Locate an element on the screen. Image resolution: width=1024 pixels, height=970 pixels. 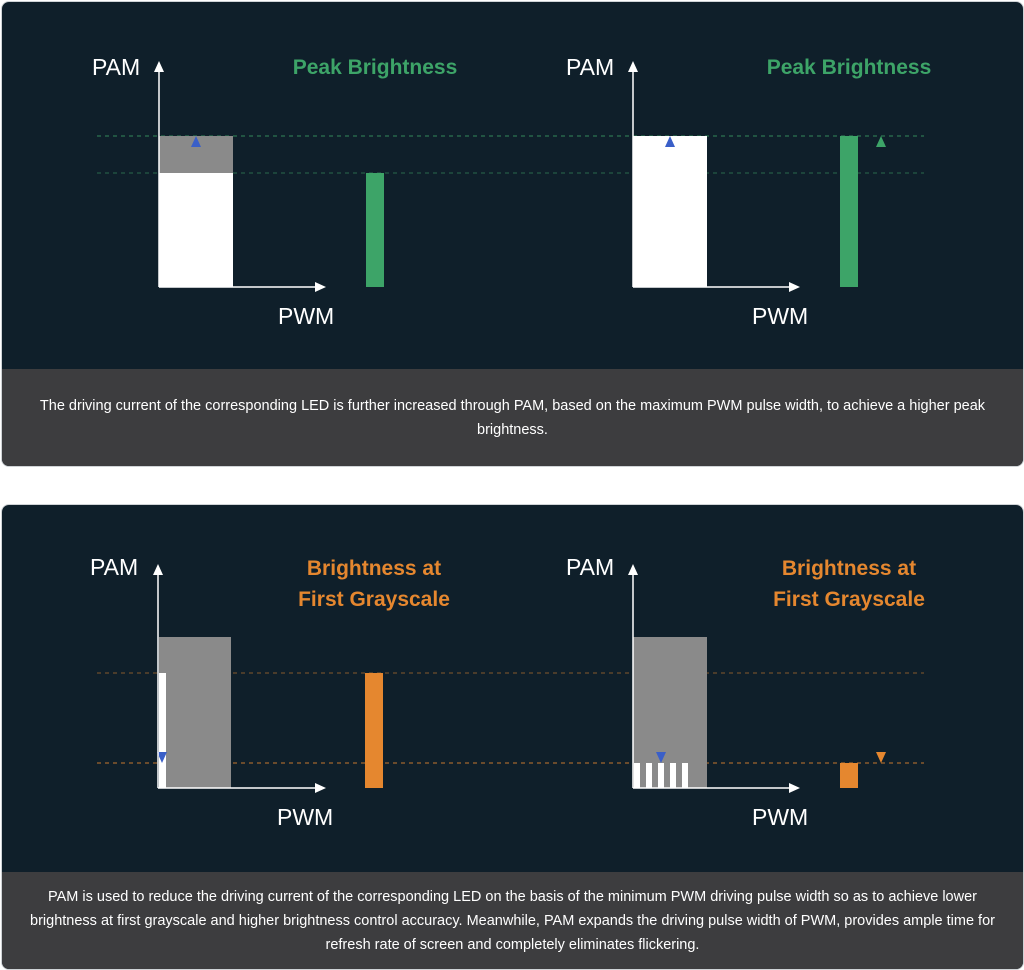
right-diagram: PAM PWM Peak Brightness is located at coordinates (748, 191).